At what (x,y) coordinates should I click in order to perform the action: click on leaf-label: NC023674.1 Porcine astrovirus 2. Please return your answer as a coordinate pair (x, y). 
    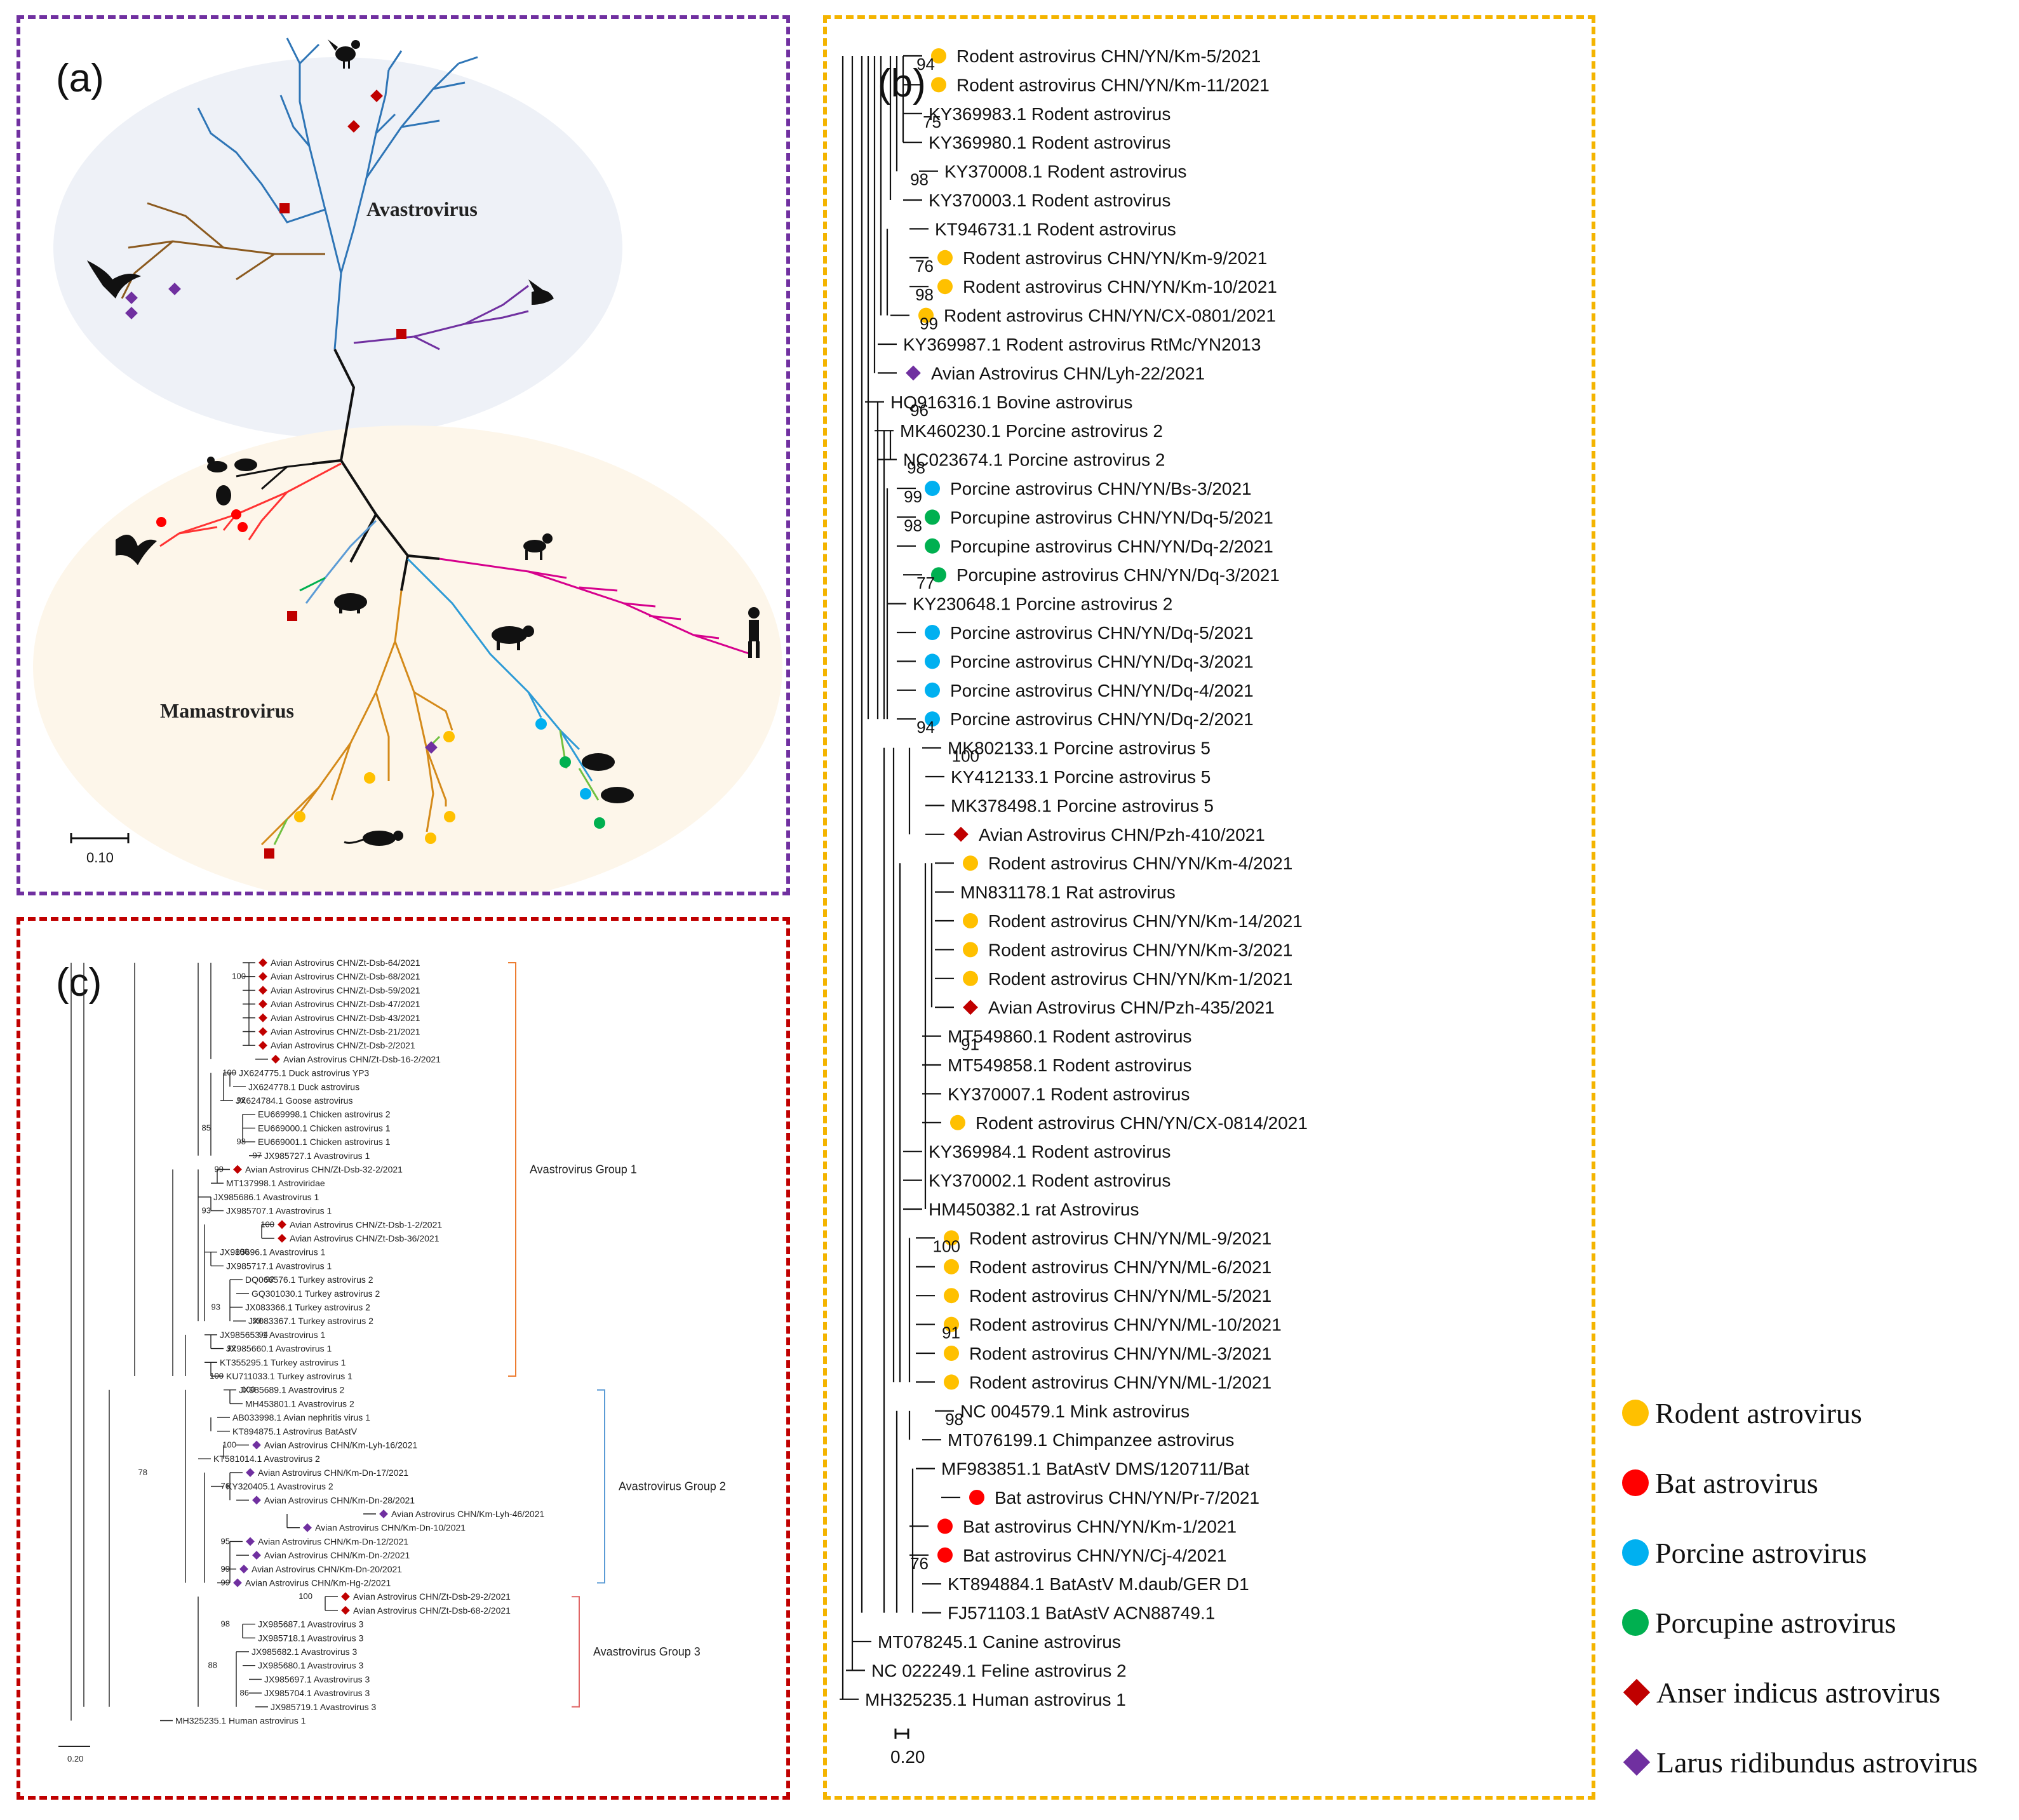
    Looking at the image, I should click on (1034, 460).